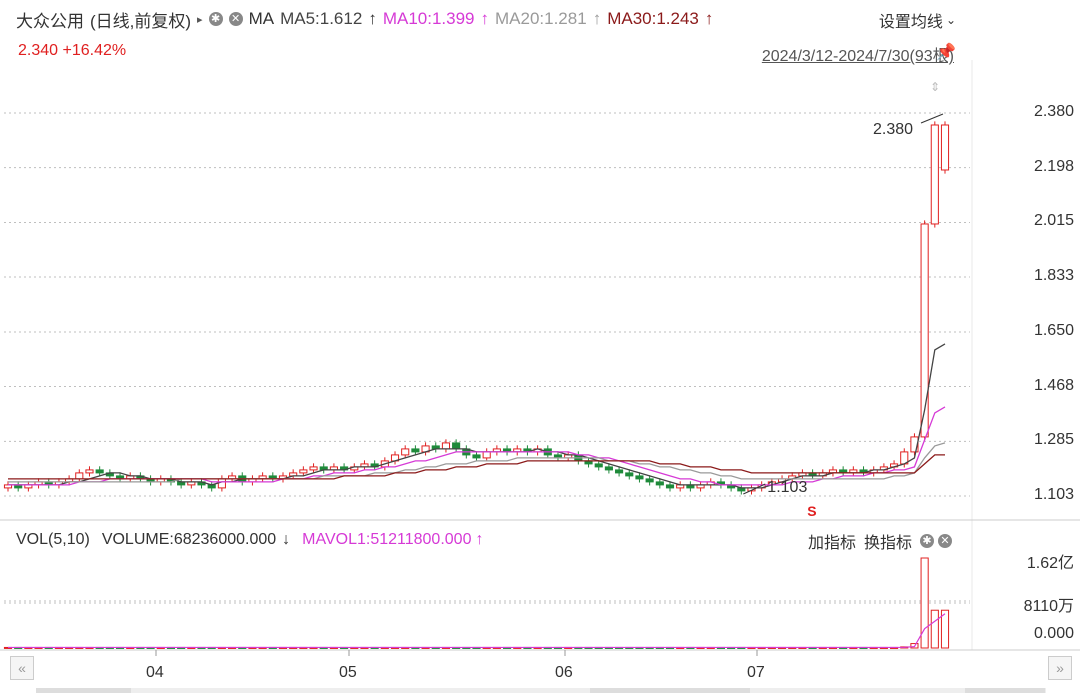  What do you see at coordinates (477, 631) in the screenshot?
I see `mavol-line` at bounding box center [477, 631].